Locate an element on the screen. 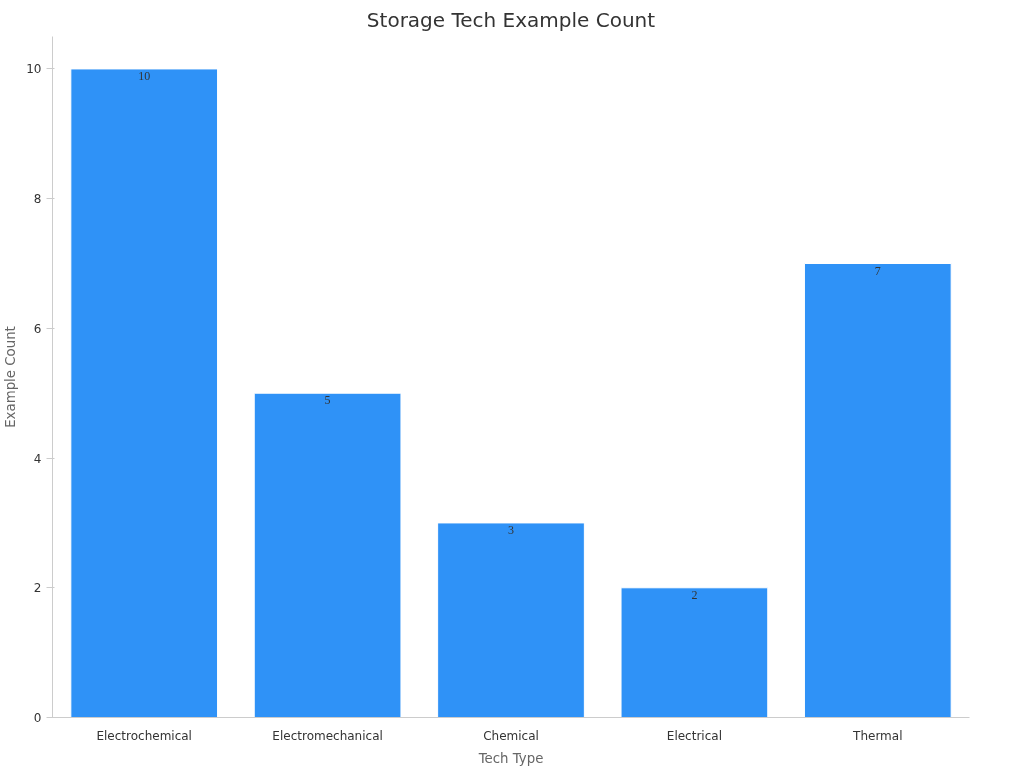 The height and width of the screenshot is (768, 1024). y-tick-label: 10 is located at coordinates (34, 69).